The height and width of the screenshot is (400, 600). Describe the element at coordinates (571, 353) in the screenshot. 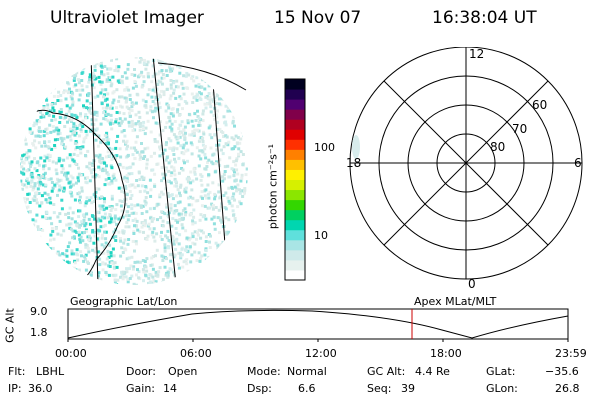

I see `x-tick-2359: 23:59` at that location.